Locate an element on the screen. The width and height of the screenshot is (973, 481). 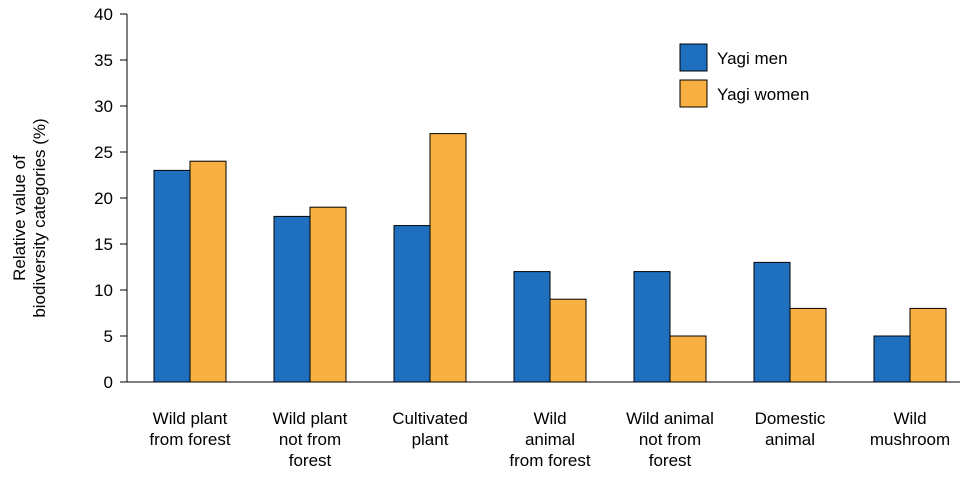
legend-label: Yagi women is located at coordinates (763, 94).